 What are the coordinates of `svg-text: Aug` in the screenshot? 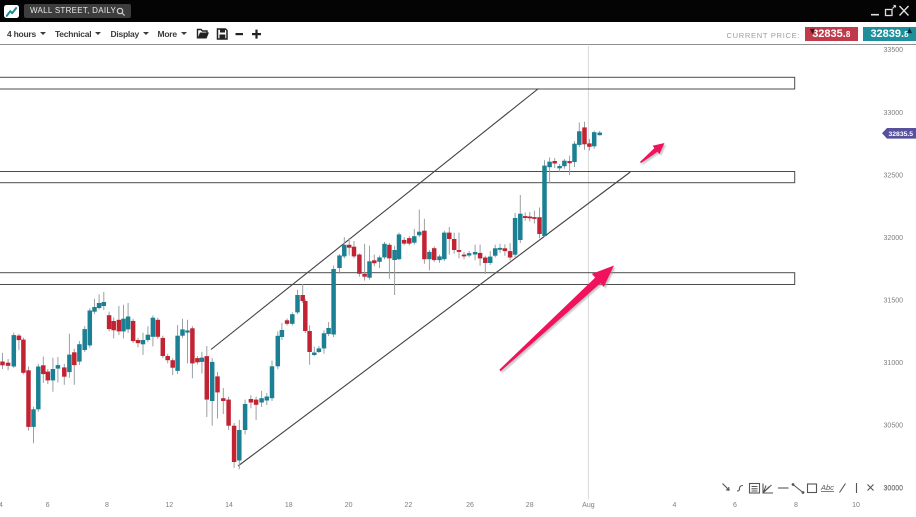 It's located at (588, 505).